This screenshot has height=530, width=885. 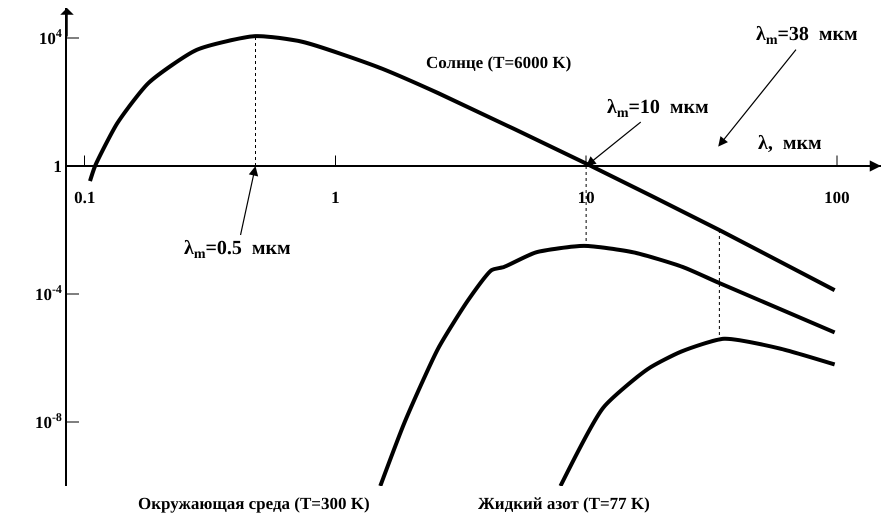 What do you see at coordinates (237, 249) in the screenshot?
I see `annotation: λ$_{m}$=0.5 мкм` at bounding box center [237, 249].